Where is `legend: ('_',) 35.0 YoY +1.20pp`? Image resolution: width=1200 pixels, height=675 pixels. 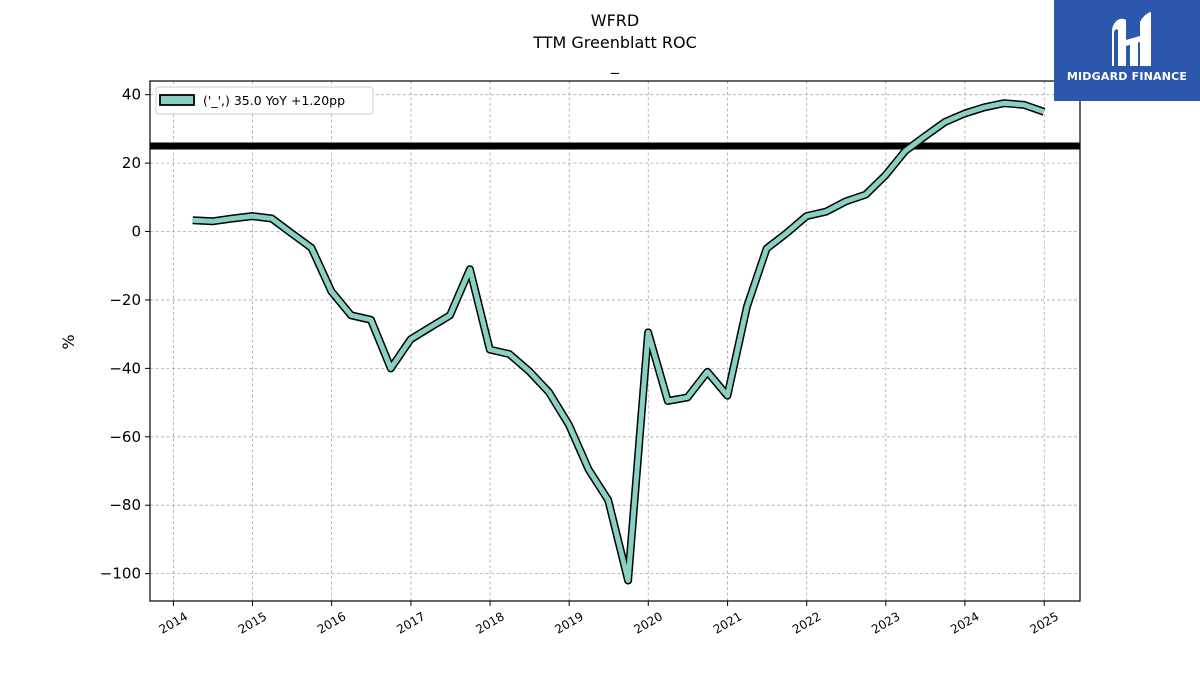 legend: ('_',) 35.0 YoY +1.20pp is located at coordinates (264, 100).